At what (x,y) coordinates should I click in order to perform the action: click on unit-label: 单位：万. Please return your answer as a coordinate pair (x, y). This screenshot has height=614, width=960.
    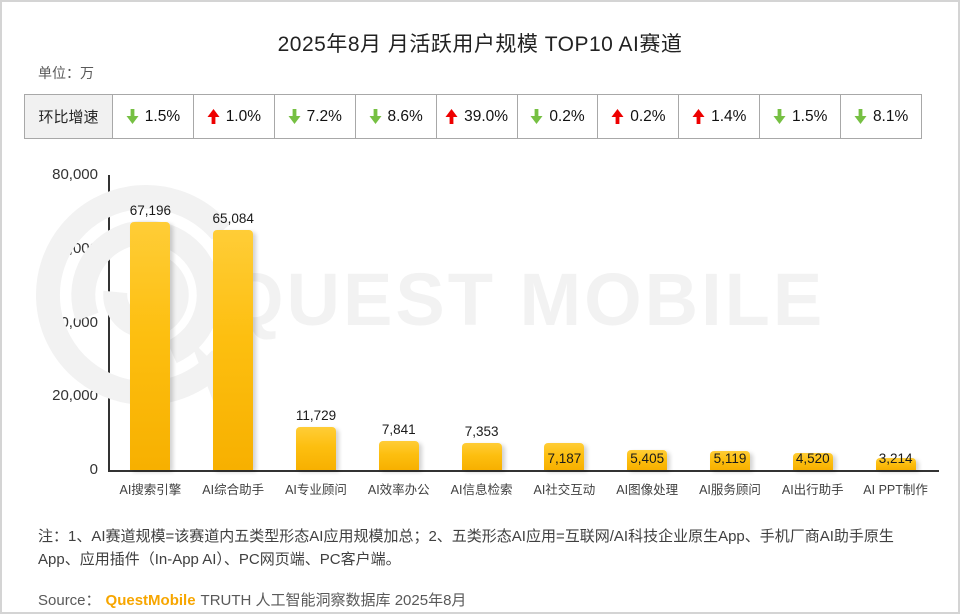
    Looking at the image, I should click on (66, 73).